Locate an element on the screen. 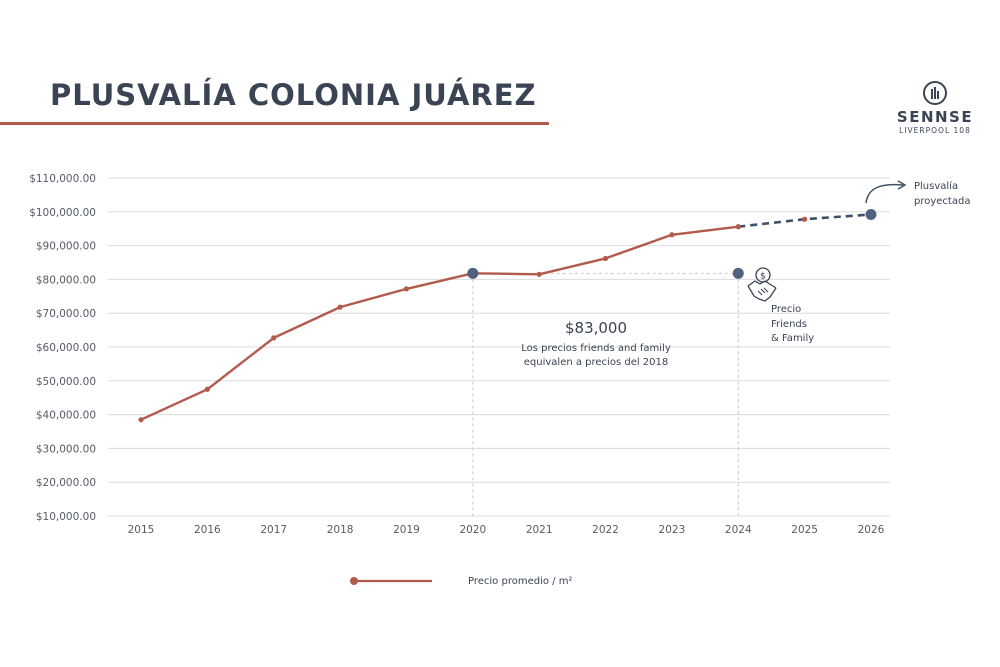 The width and height of the screenshot is (1000, 667). x-tick-label: 2015 is located at coordinates (141, 530).